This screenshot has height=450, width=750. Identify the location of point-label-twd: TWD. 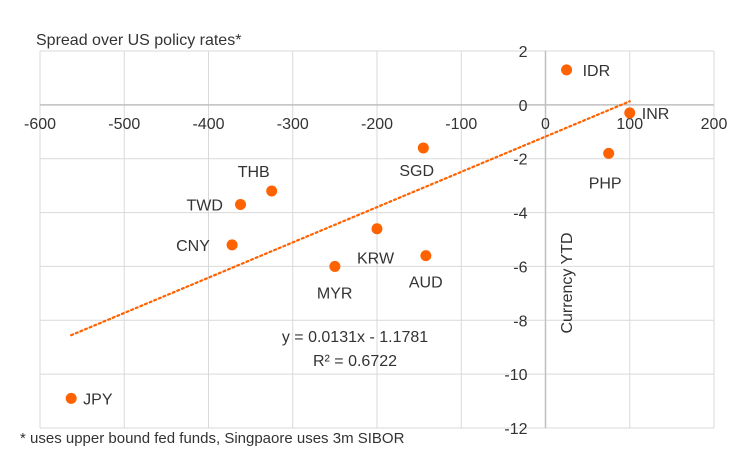
(205, 205).